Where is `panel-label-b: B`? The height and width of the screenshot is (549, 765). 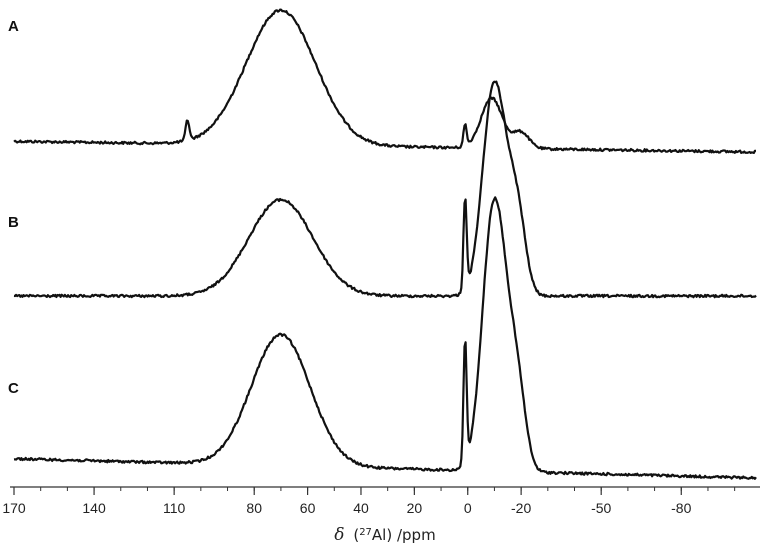
panel-label-b: B is located at coordinates (13, 222).